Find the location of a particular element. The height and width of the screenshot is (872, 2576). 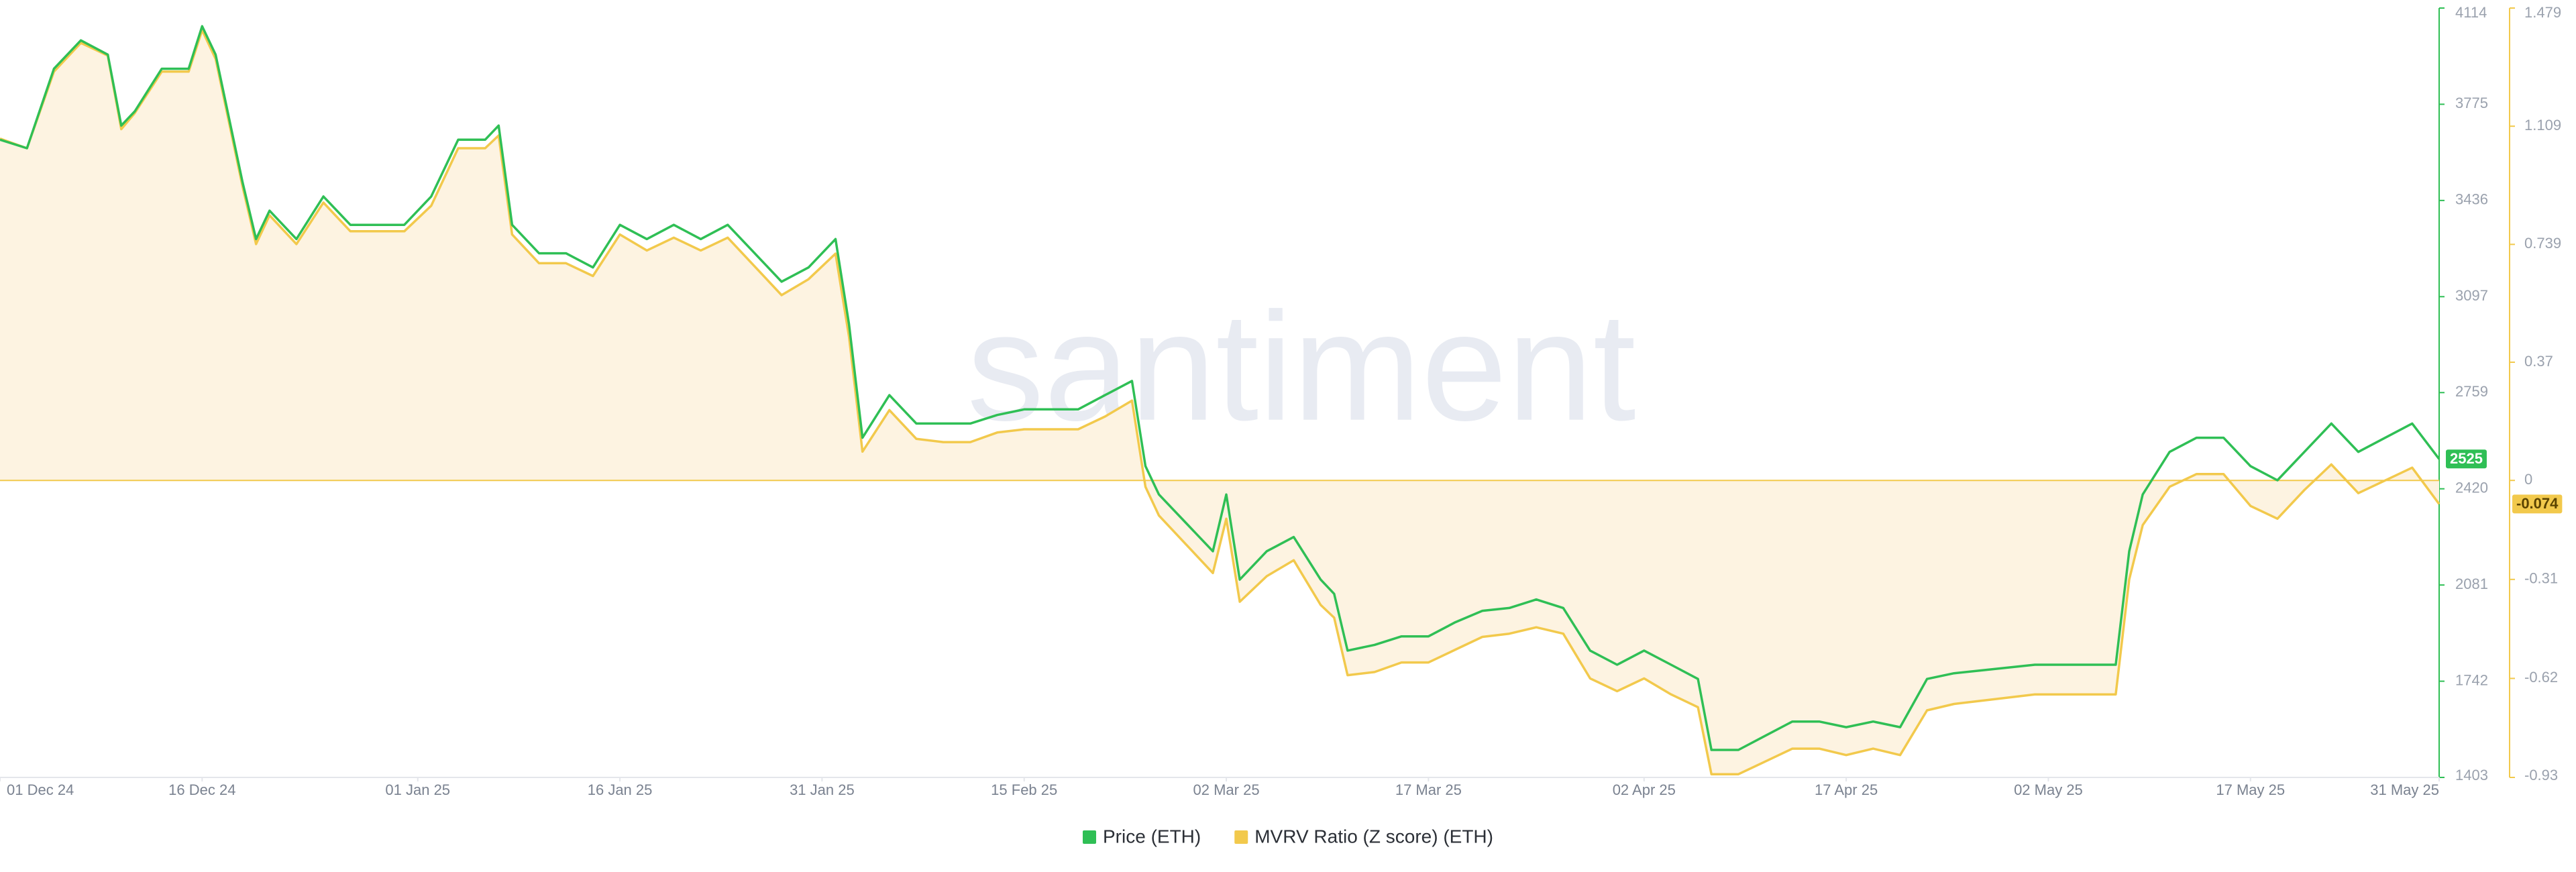

y-tick-label: 2420 is located at coordinates (2471, 488).